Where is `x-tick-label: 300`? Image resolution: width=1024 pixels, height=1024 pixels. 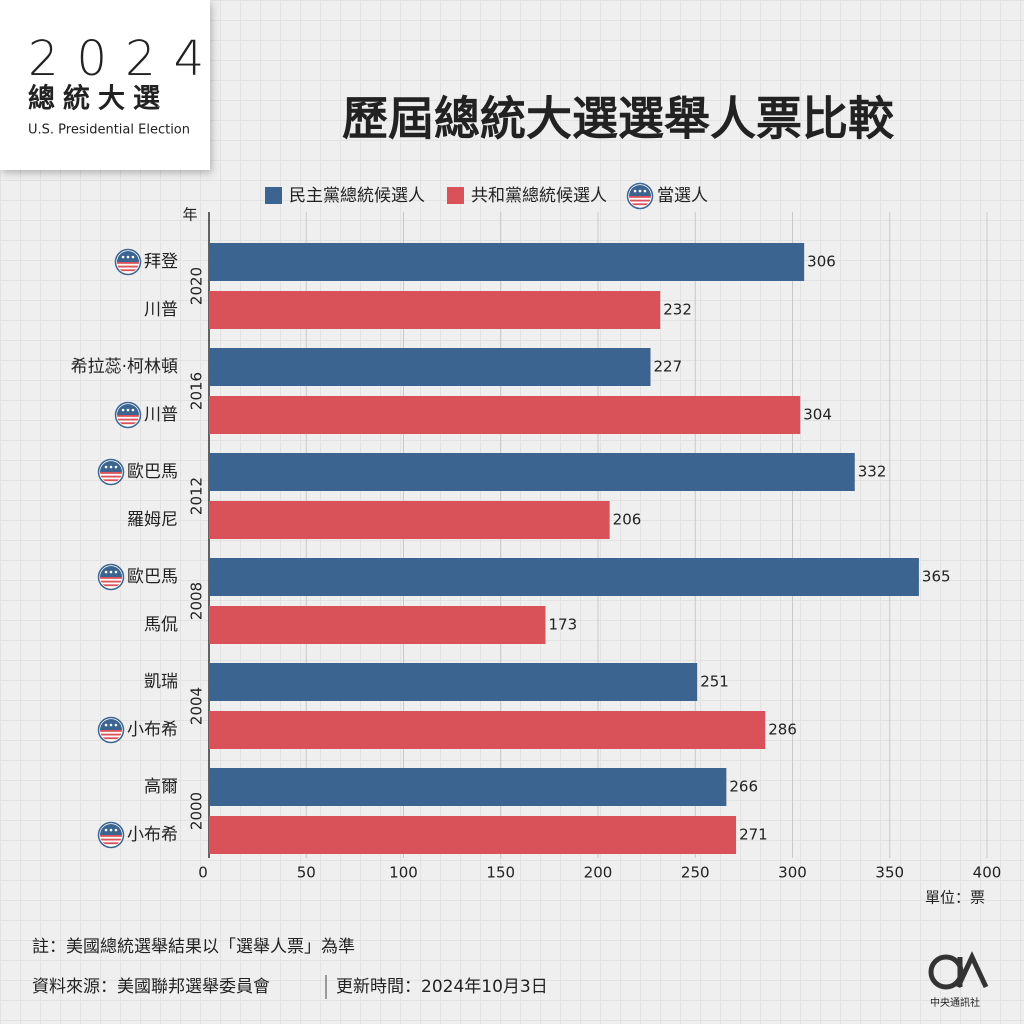 x-tick-label: 300 is located at coordinates (792, 873).